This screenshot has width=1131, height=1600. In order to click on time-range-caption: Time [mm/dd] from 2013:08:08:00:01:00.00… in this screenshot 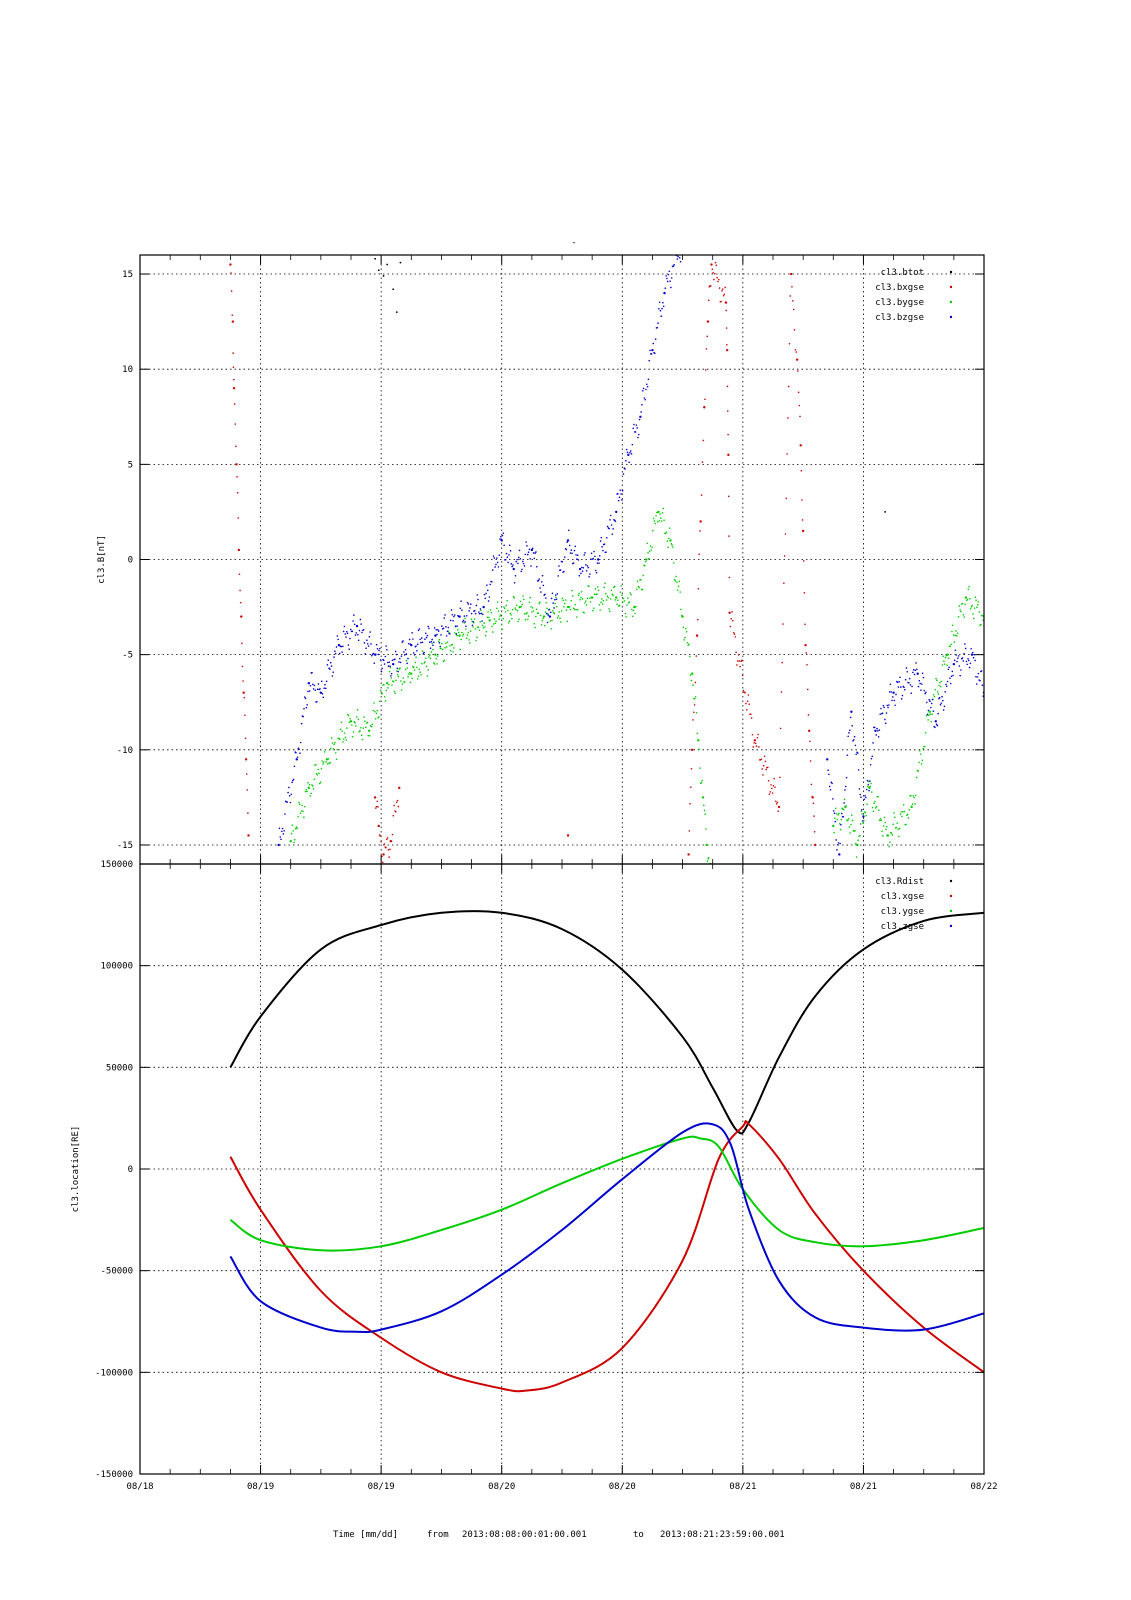, I will do `click(559, 1535)`.